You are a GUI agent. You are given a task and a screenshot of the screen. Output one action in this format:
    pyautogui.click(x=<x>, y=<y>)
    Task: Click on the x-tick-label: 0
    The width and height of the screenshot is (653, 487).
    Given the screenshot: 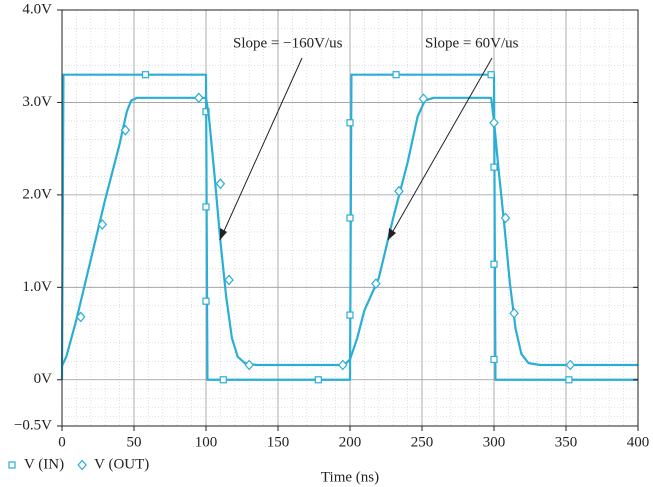 What is the action you would take?
    pyautogui.click(x=62, y=442)
    